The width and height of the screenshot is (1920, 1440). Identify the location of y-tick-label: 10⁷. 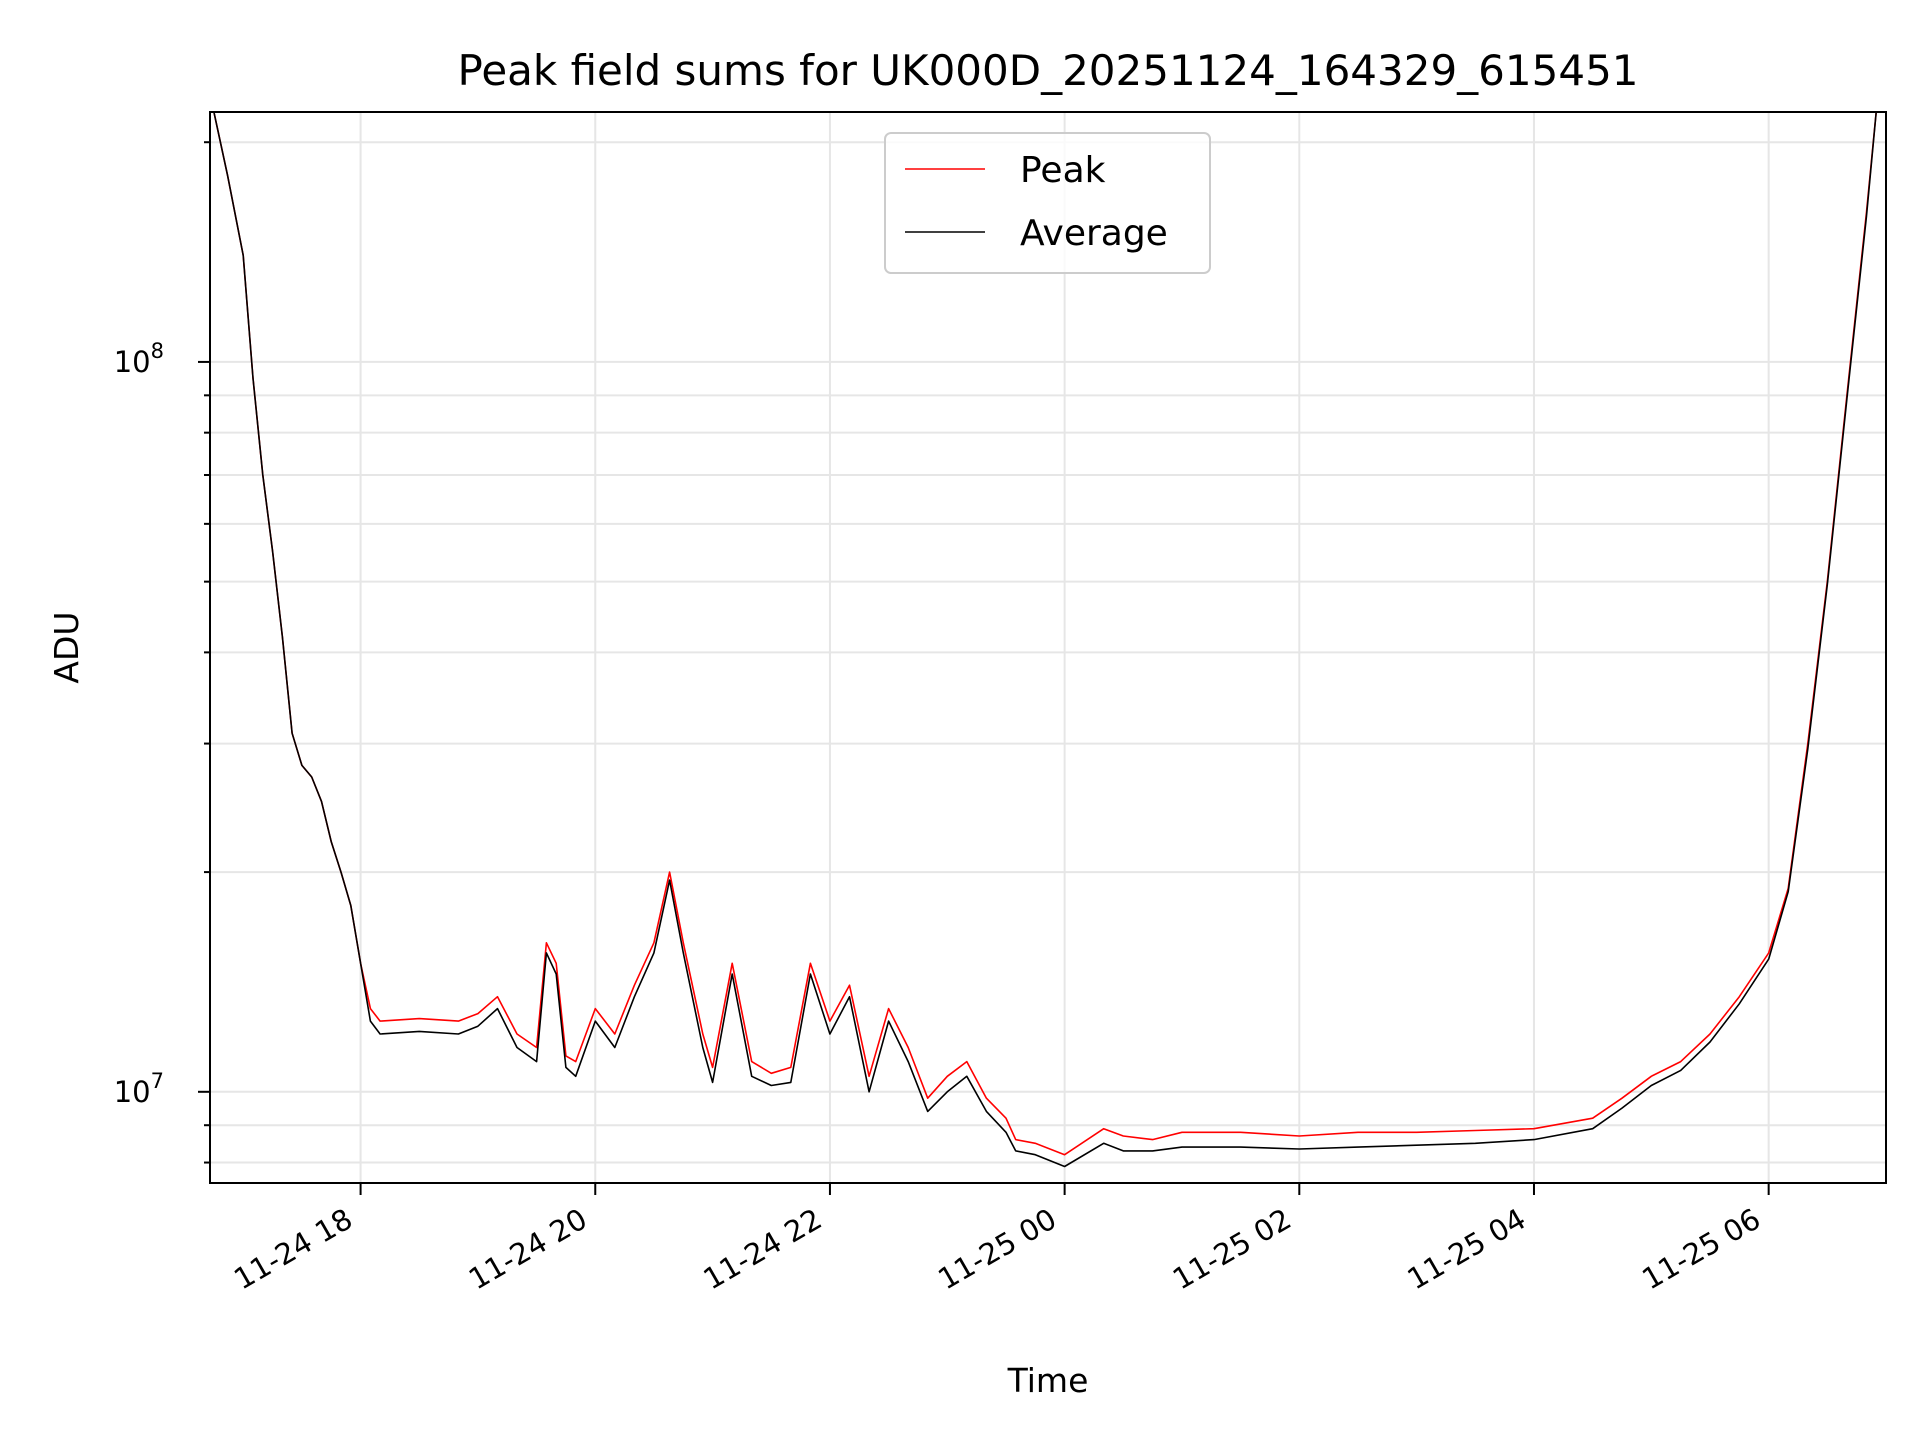
(139, 1089).